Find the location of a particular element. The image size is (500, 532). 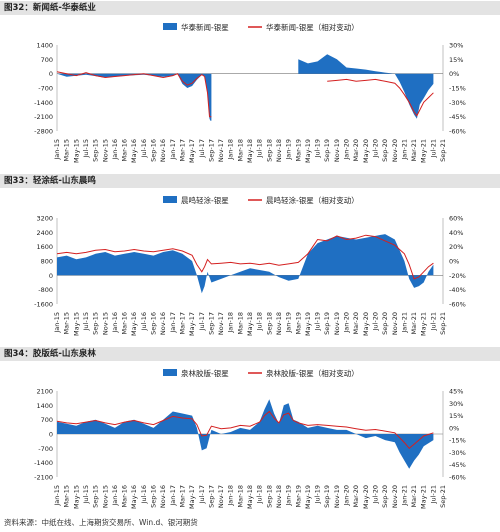

x-tick-label: Jul-18 is located at coordinates (260, 148).